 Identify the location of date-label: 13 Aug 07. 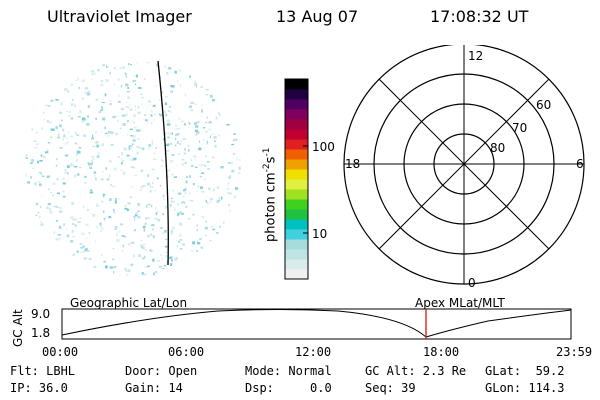
(317, 16).